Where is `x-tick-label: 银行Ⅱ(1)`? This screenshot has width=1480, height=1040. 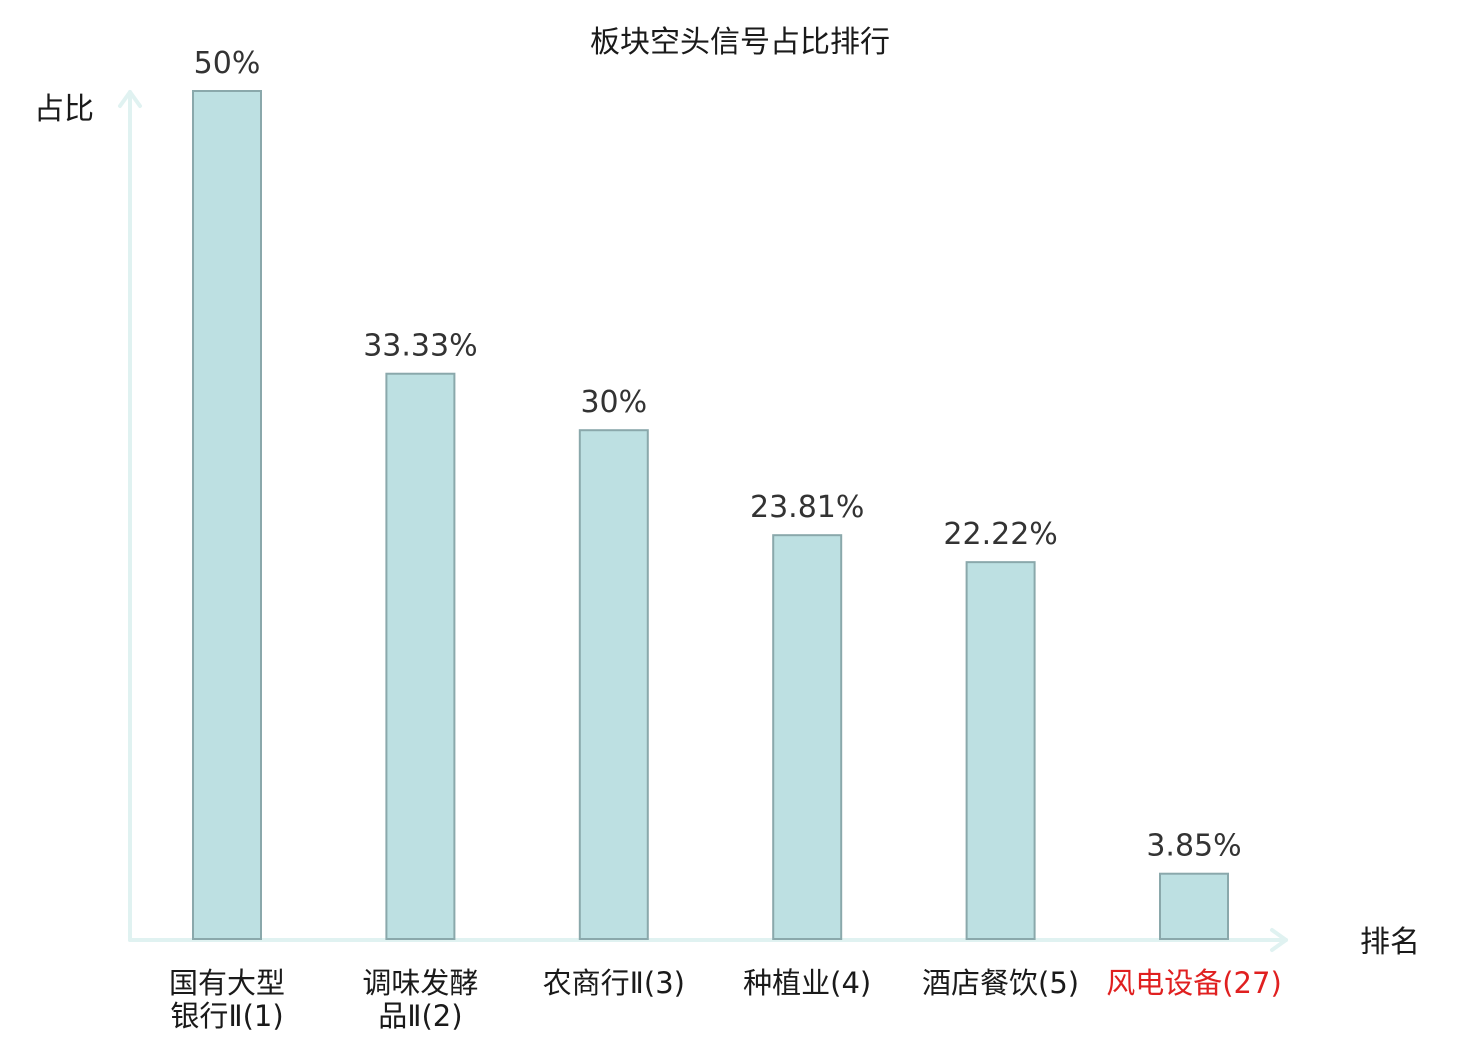
x-tick-label: 银行Ⅱ(1) is located at coordinates (226, 1016).